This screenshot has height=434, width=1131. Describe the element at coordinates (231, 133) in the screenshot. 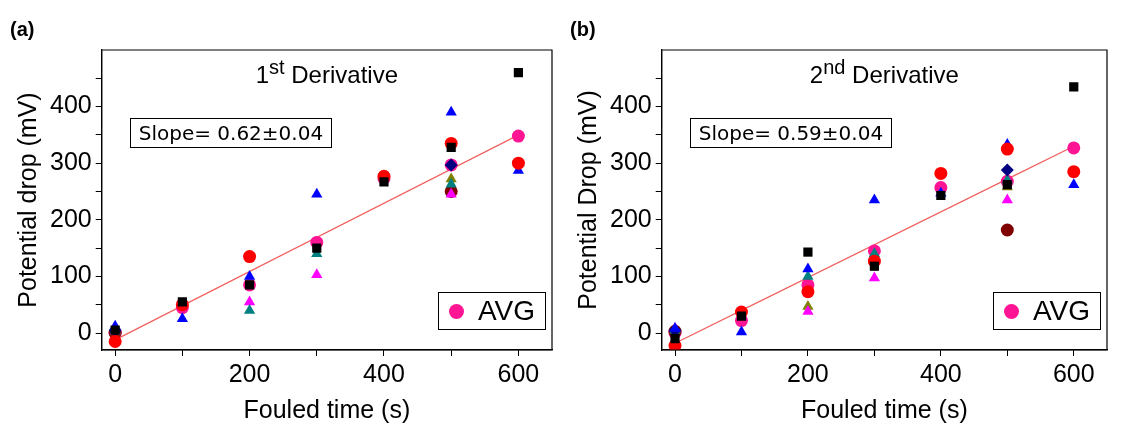

I see `annotation: Slope= 0.62±0.04` at that location.